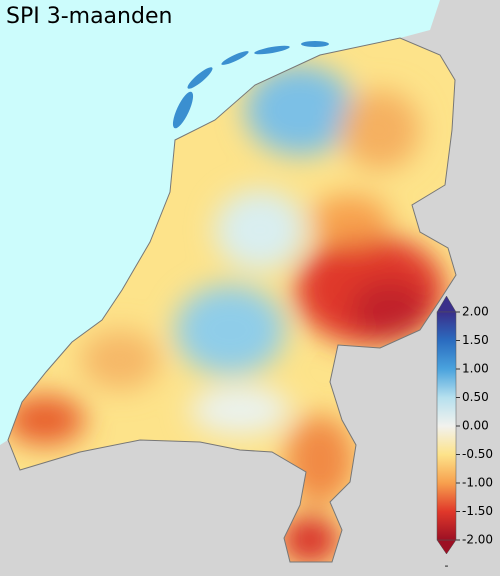 The height and width of the screenshot is (576, 500). I want to click on colorbar-tick-label: 1.50, so click(475, 340).